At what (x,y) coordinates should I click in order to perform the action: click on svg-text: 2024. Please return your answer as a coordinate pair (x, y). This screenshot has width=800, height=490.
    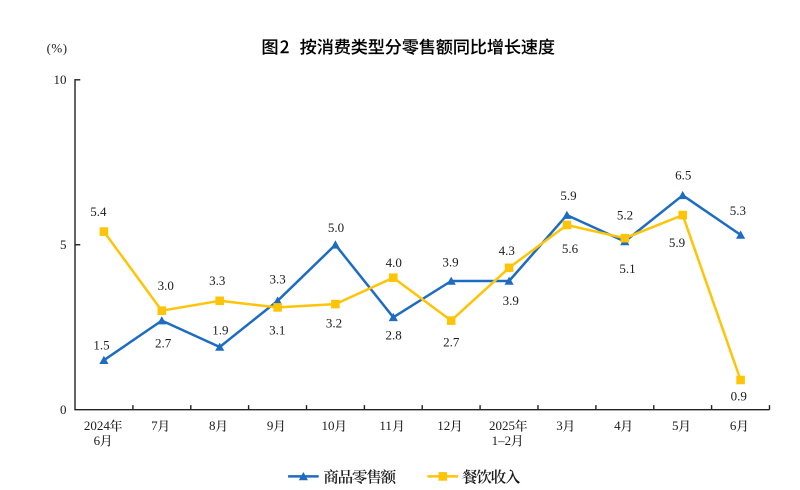
    Looking at the image, I should click on (97, 425).